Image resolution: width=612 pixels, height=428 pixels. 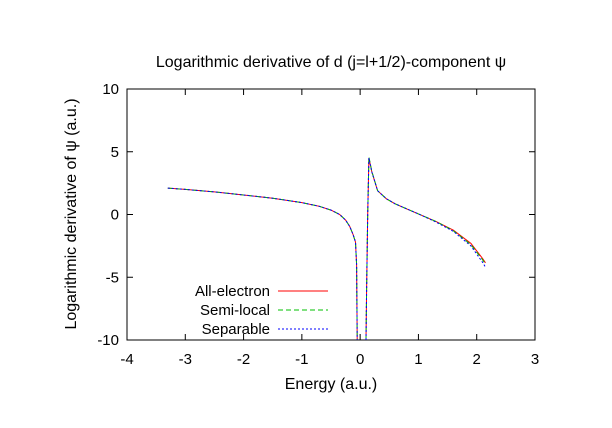 What do you see at coordinates (235, 310) in the screenshot?
I see `legend-label-semi-local: Semi-local` at bounding box center [235, 310].